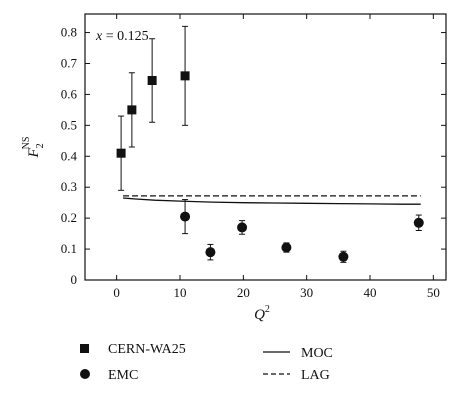  I want to click on y-tick-label: 0.4, so click(69, 155).